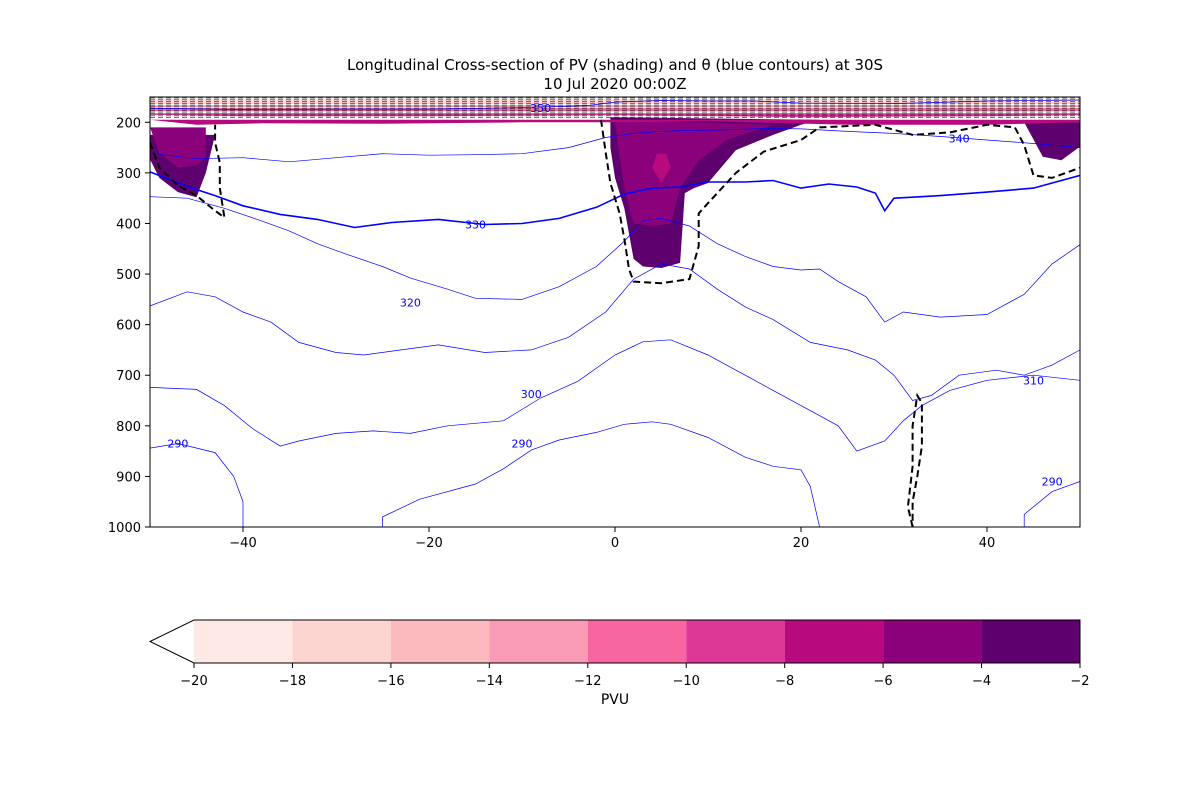 Image resolution: width=1200 pixels, height=800 pixels. What do you see at coordinates (475, 224) in the screenshot?
I see `theta-contour-label: 330` at bounding box center [475, 224].